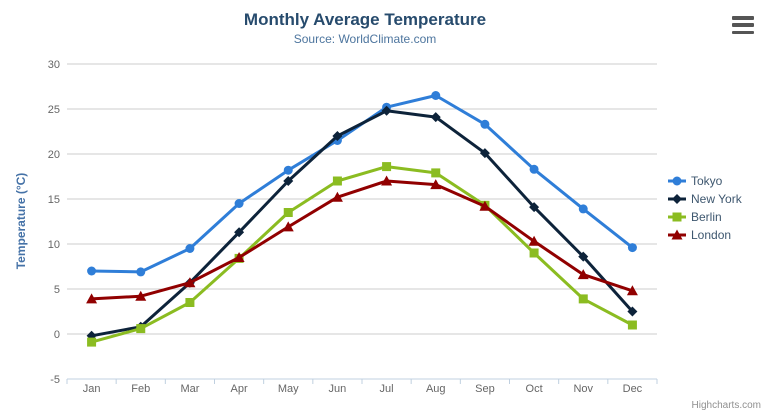  Describe the element at coordinates (57, 290) in the screenshot. I see `y-axis-tick-label: 5` at that location.